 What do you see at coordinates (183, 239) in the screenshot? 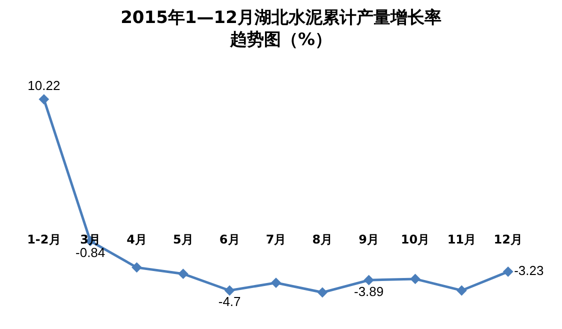
I see `x-tick-label: 5月` at bounding box center [183, 239].